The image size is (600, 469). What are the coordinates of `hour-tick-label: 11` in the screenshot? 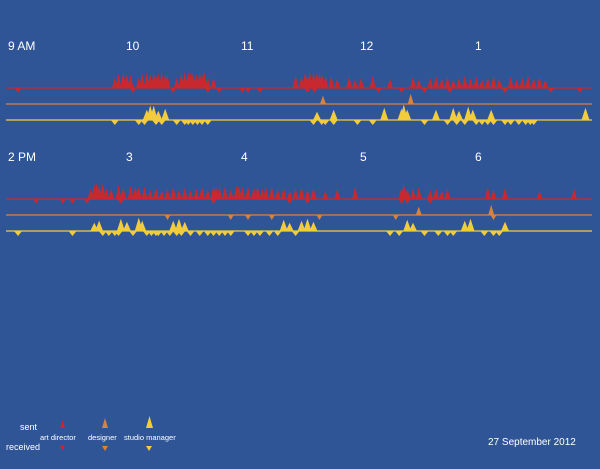 It's located at (247, 46).